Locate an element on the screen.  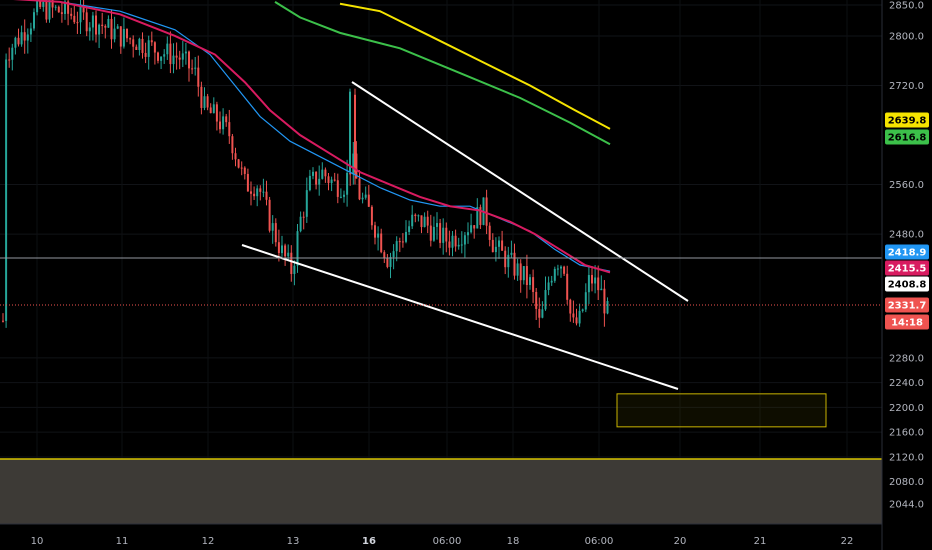
time-tick-label: 13 is located at coordinates (293, 541).